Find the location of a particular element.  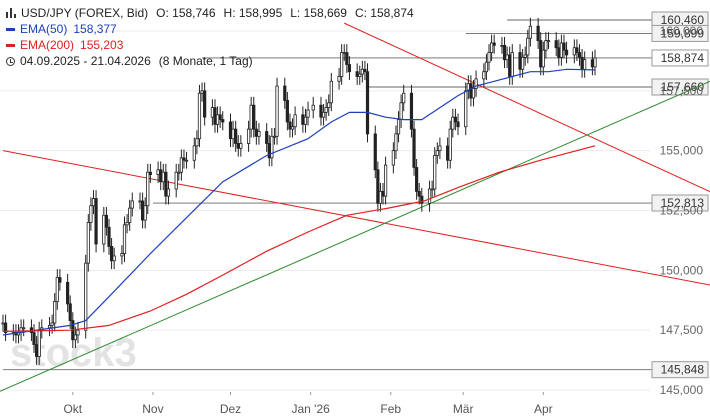

y-tick-label: 147,500 is located at coordinates (682, 330).